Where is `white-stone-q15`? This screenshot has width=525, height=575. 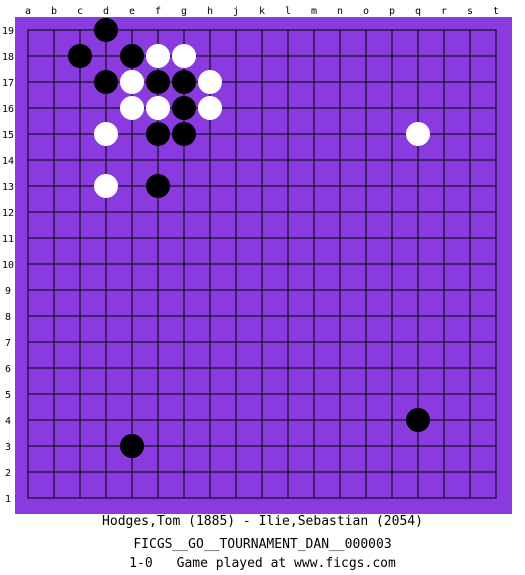
white-stone-q15 is located at coordinates (418, 134).